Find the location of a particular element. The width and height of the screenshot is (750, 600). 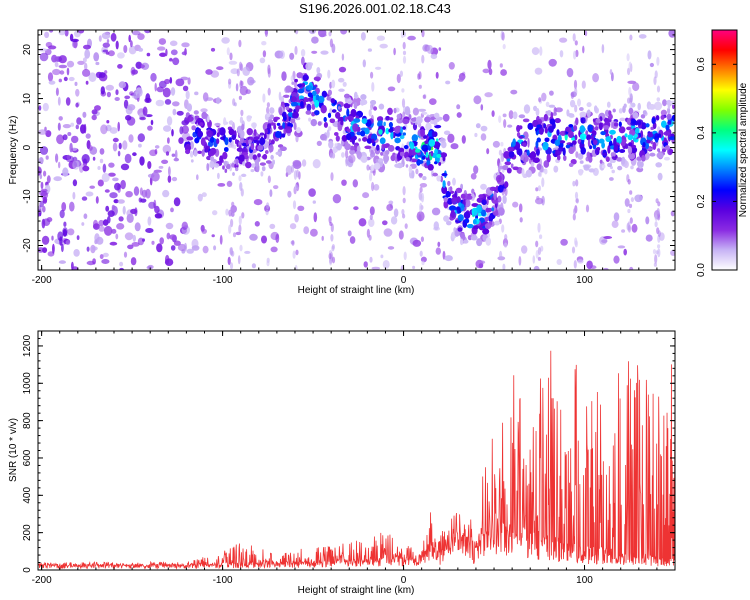

x-tick-label: 100 is located at coordinates (584, 280).